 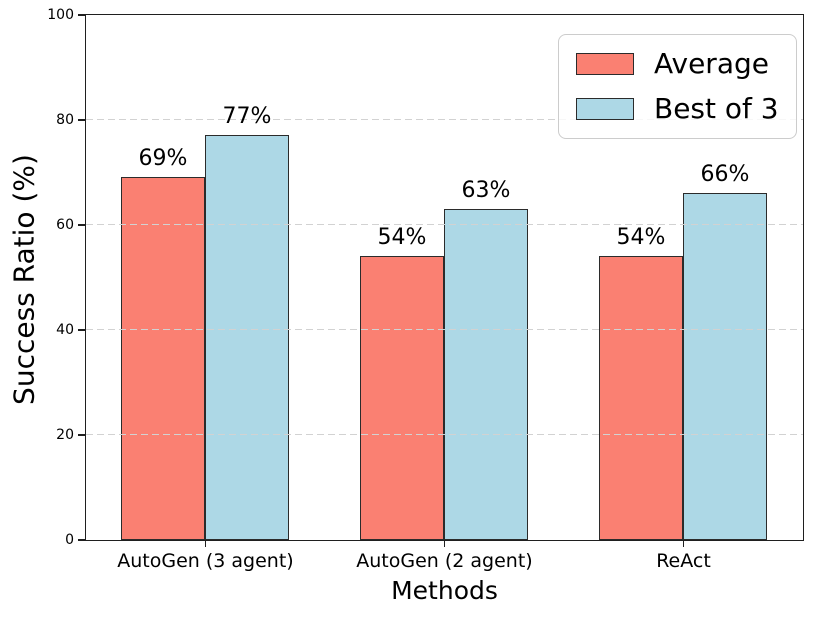 What do you see at coordinates (65, 330) in the screenshot?
I see `y-tick-label: 40` at bounding box center [65, 330].